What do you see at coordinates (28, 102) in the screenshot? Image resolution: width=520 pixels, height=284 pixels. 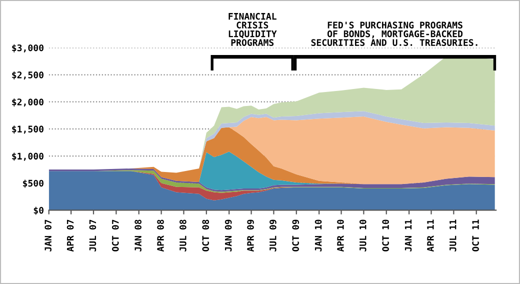 I see `y-tick-label: $2,000` at bounding box center [28, 102].